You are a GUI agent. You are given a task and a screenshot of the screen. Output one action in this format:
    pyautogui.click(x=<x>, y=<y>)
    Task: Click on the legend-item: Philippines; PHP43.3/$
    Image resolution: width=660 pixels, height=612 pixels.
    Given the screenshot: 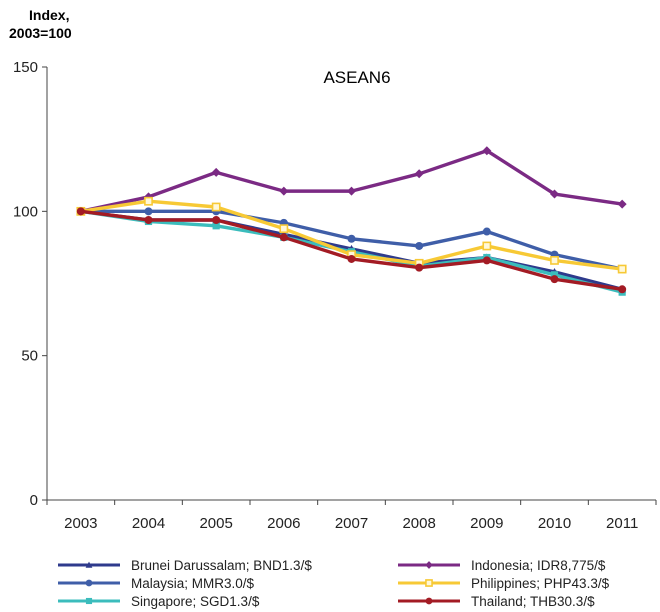 What is the action you would take?
    pyautogui.click(x=504, y=583)
    